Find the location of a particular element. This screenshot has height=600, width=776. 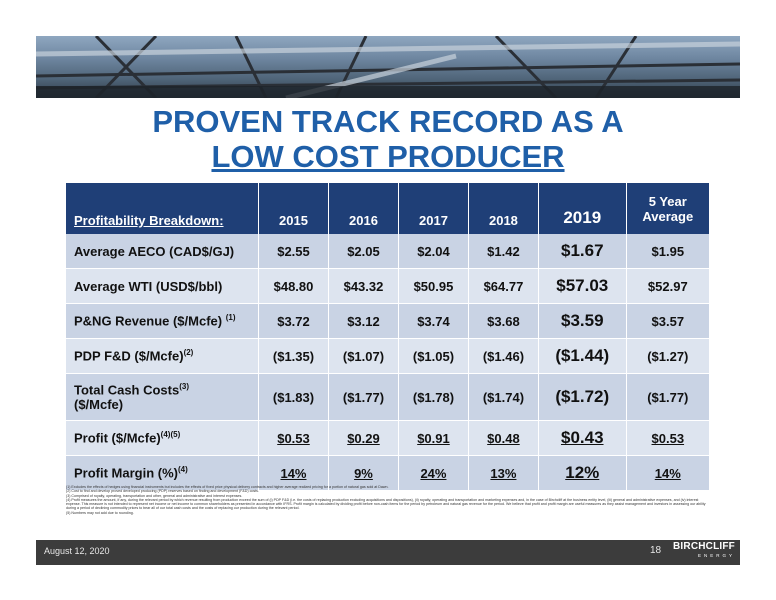

footer-bar is located at coordinates (388, 552).